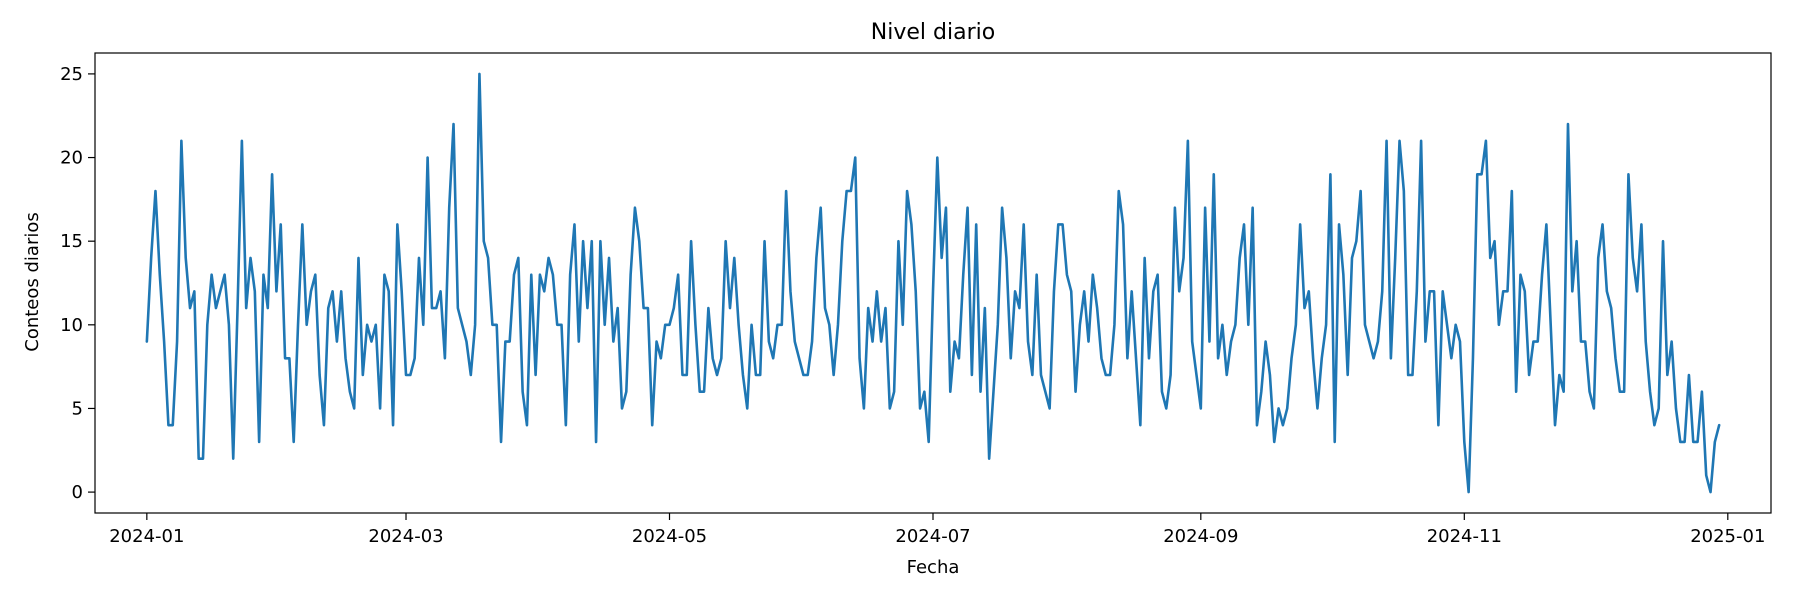 The height and width of the screenshot is (600, 1800). I want to click on x-tick-label: 2024-05, so click(669, 536).